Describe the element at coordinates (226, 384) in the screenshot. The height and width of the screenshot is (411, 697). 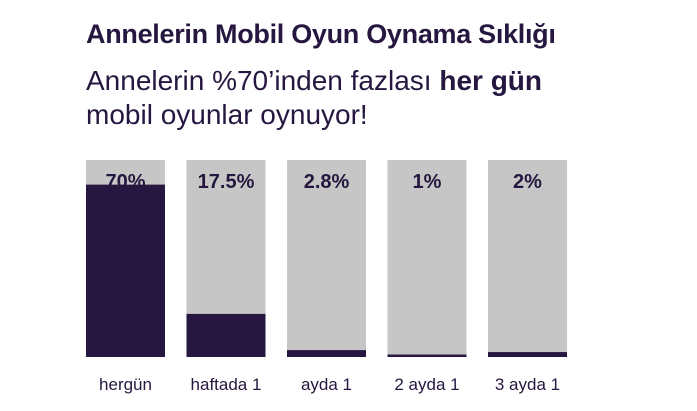
I see `category-label-1: haftada 1` at that location.